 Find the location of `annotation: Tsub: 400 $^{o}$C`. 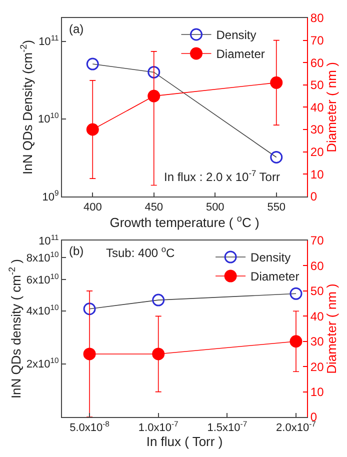

annotation: Tsub: 400 $^{o}$C is located at coordinates (141, 252).